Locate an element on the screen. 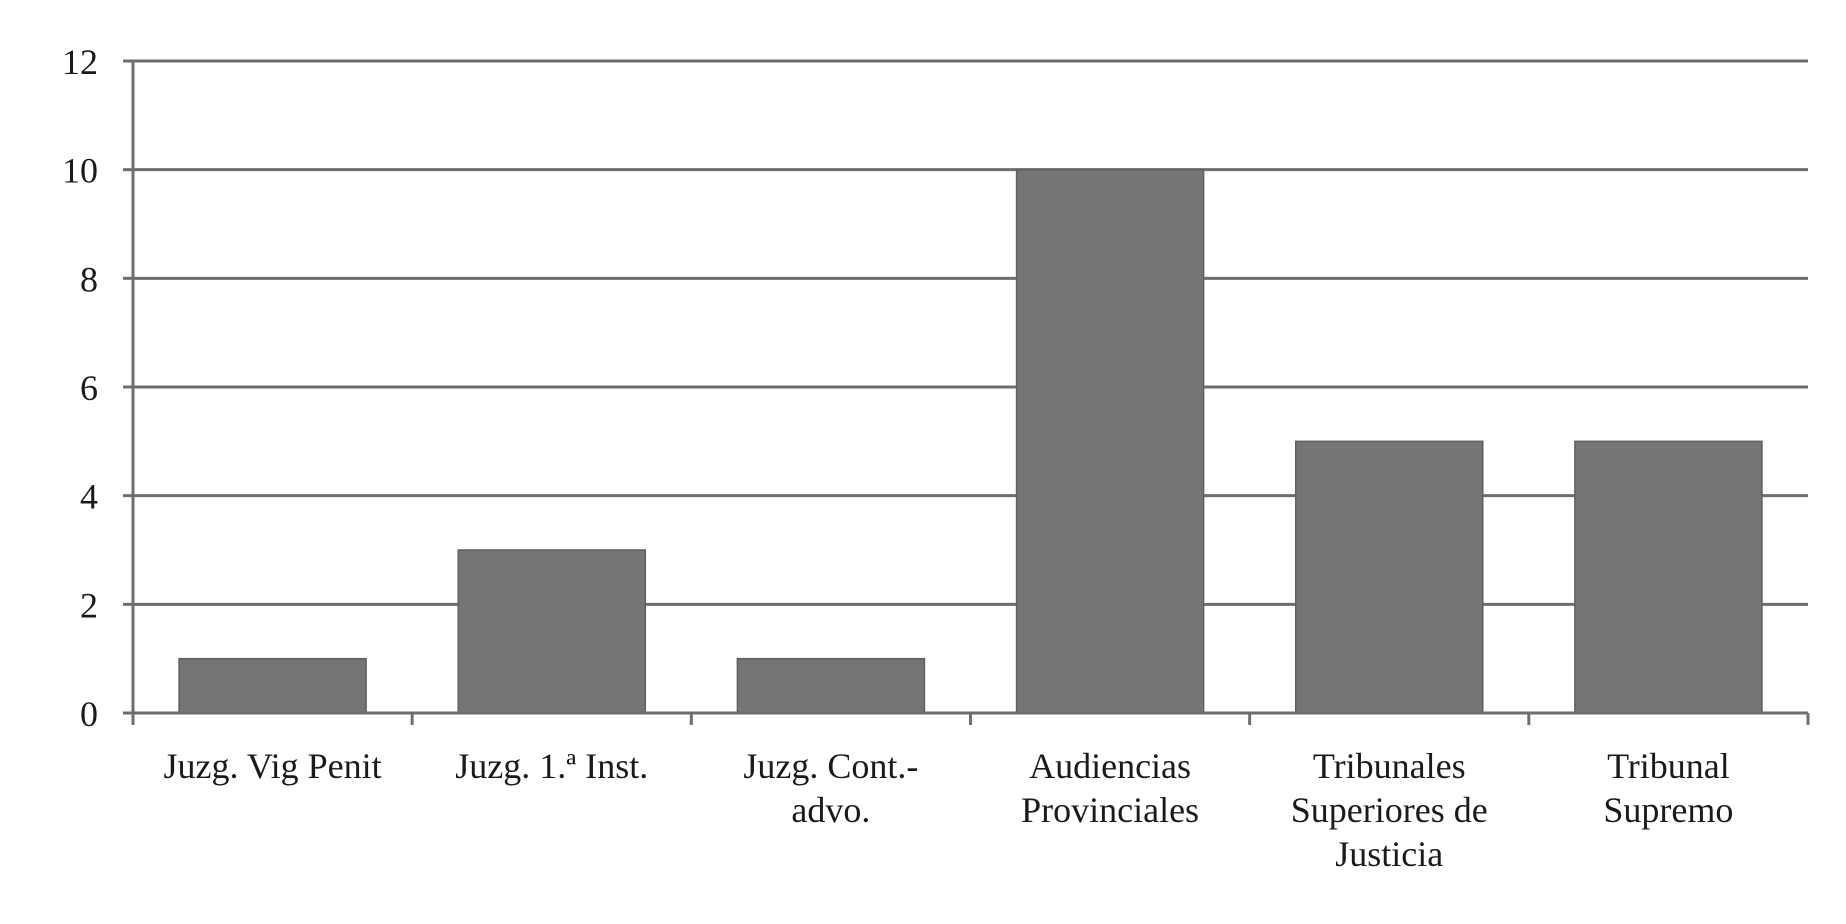  y-tick-label: 2 is located at coordinates (89, 605).